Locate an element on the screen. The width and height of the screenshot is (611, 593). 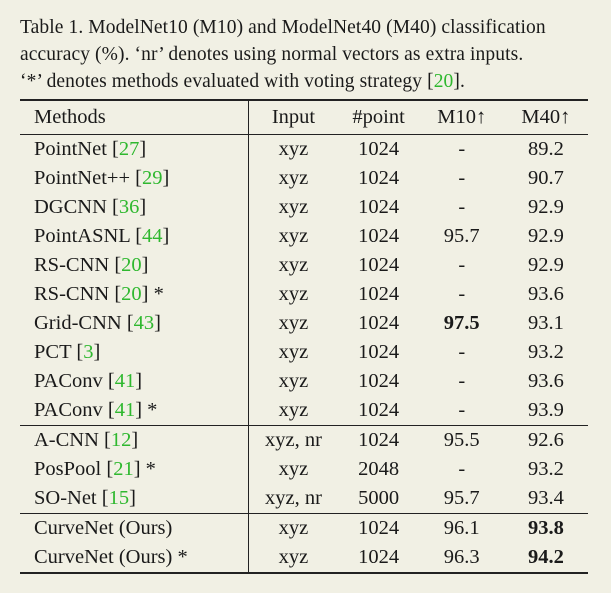
table-row: PAConv [41] xyz 1024 - 93.6 is located at coordinates (304, 381).